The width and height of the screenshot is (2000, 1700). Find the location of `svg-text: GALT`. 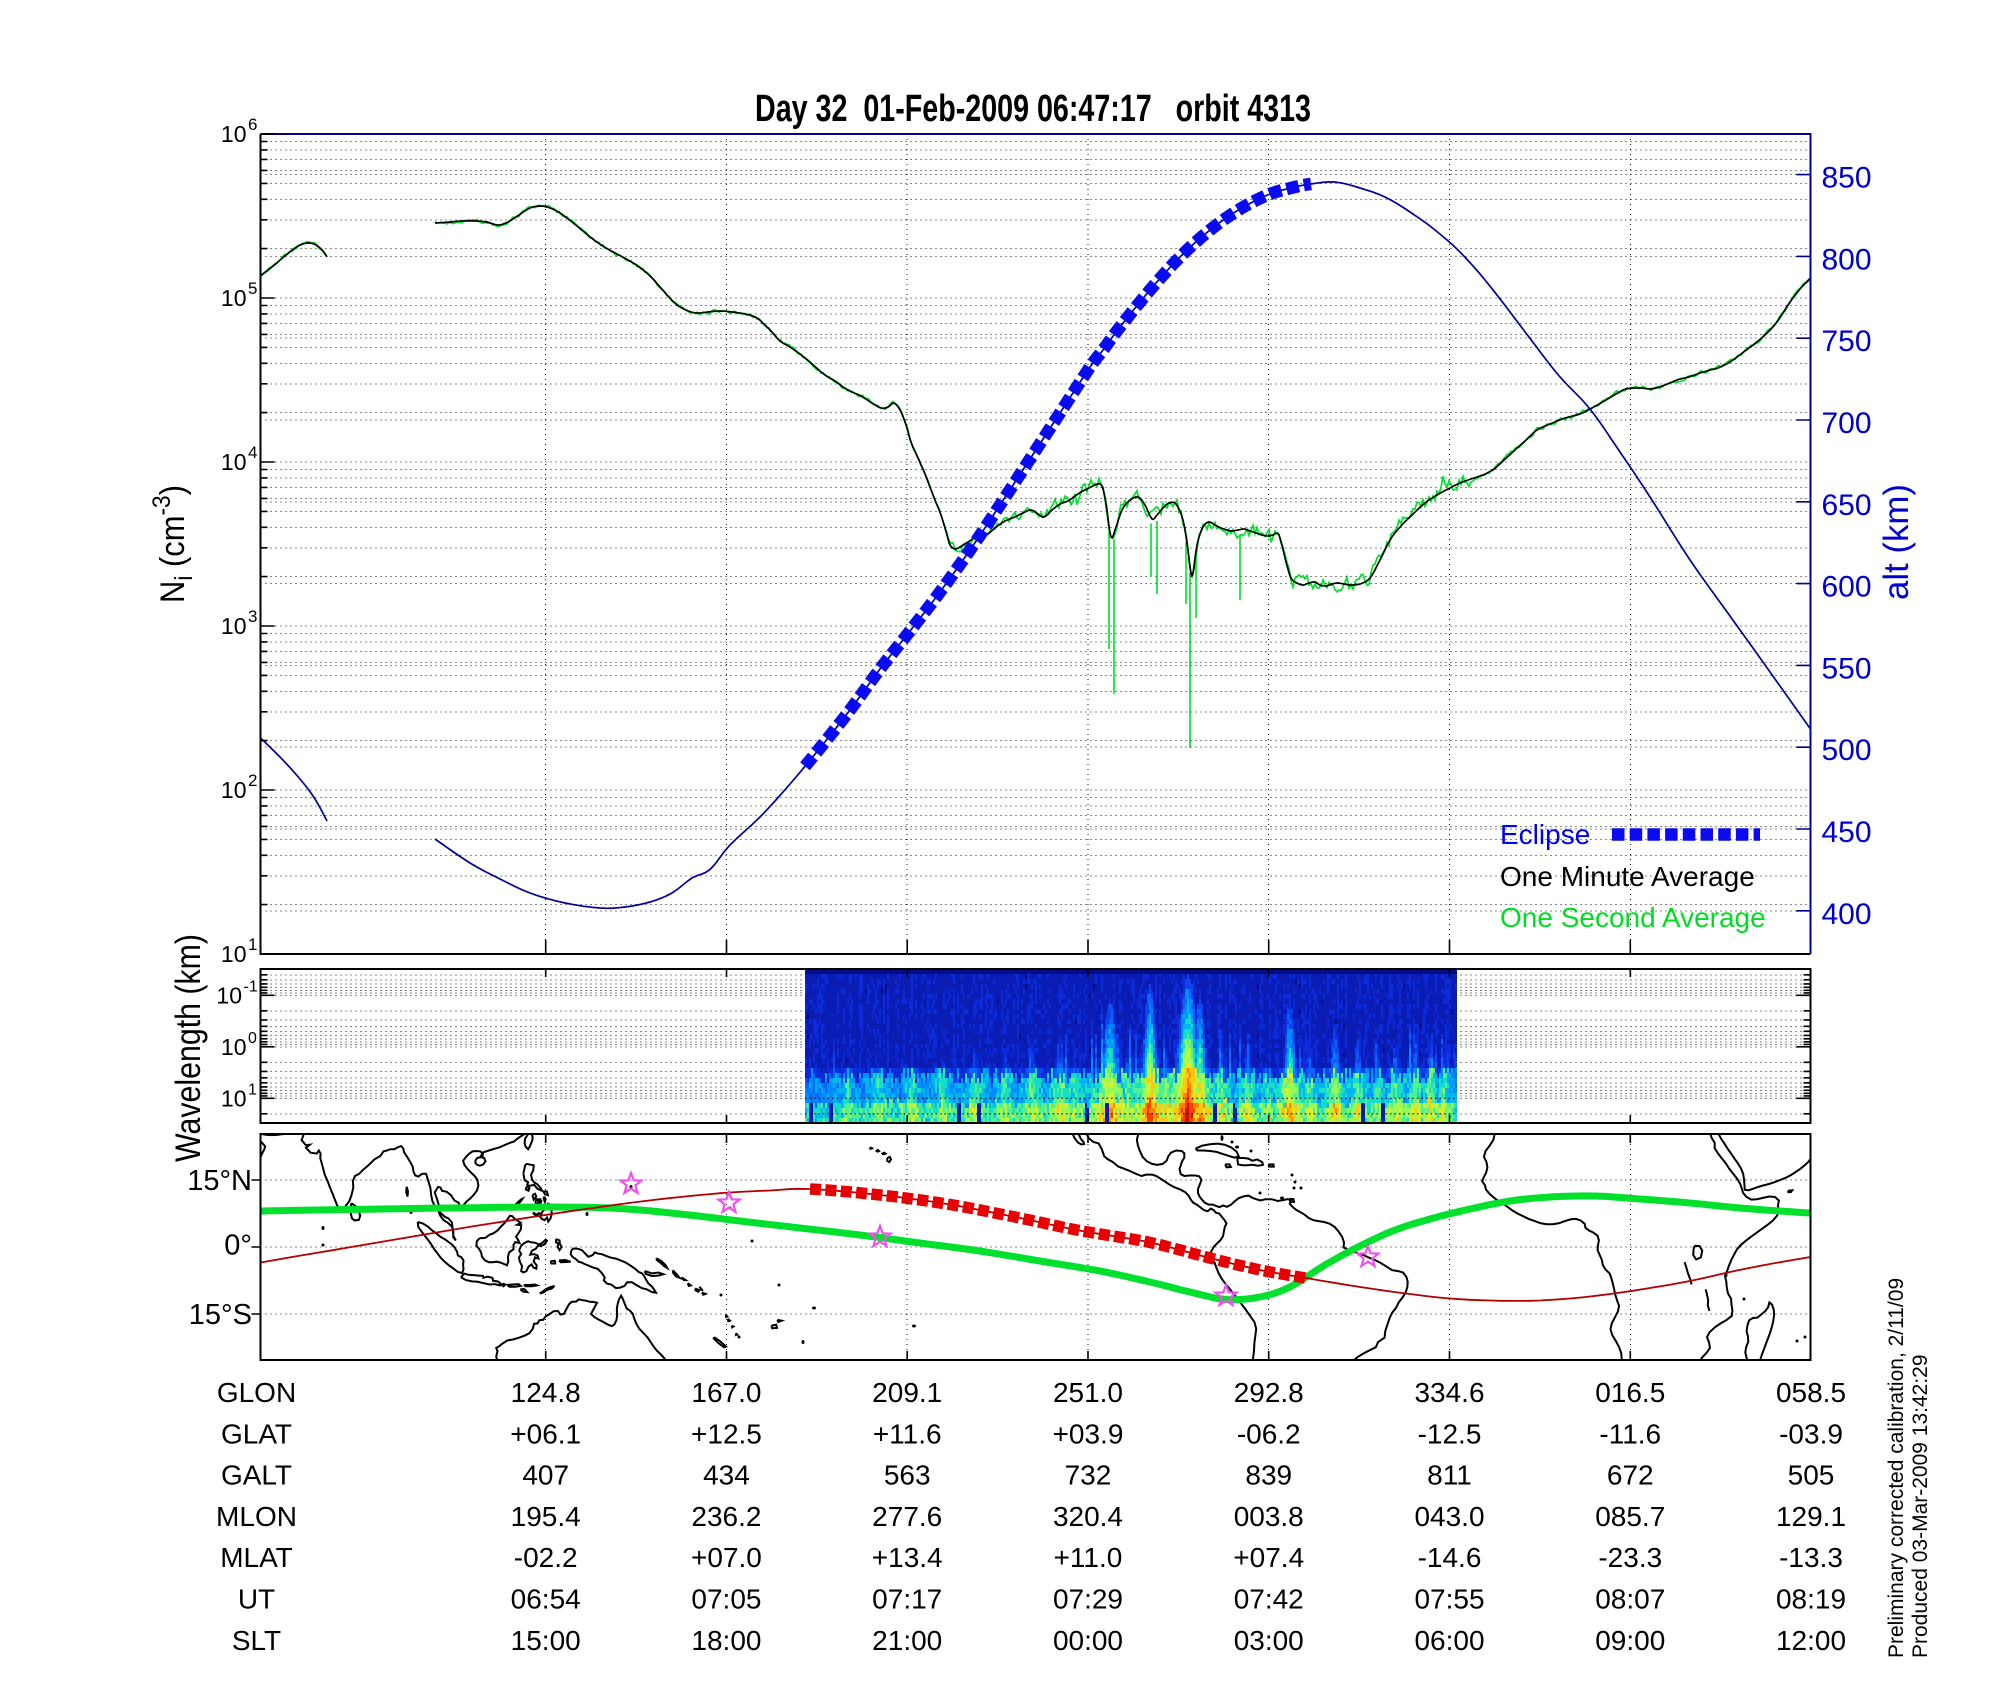

svg-text: GALT is located at coordinates (256, 1475).